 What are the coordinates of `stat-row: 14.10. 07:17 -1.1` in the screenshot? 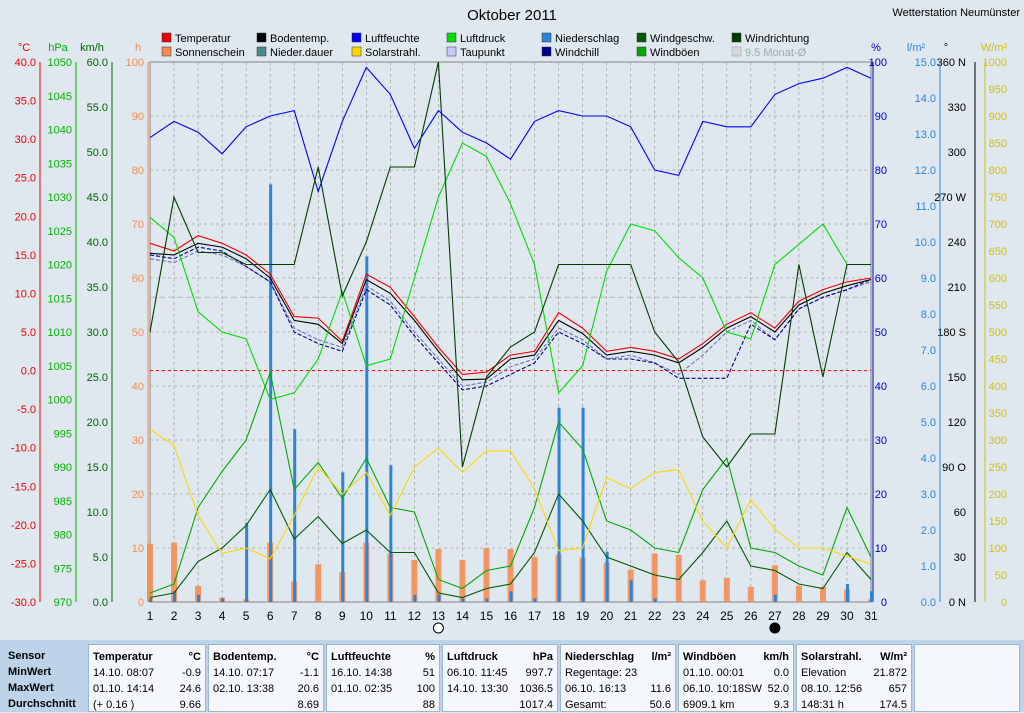 It's located at (266, 673).